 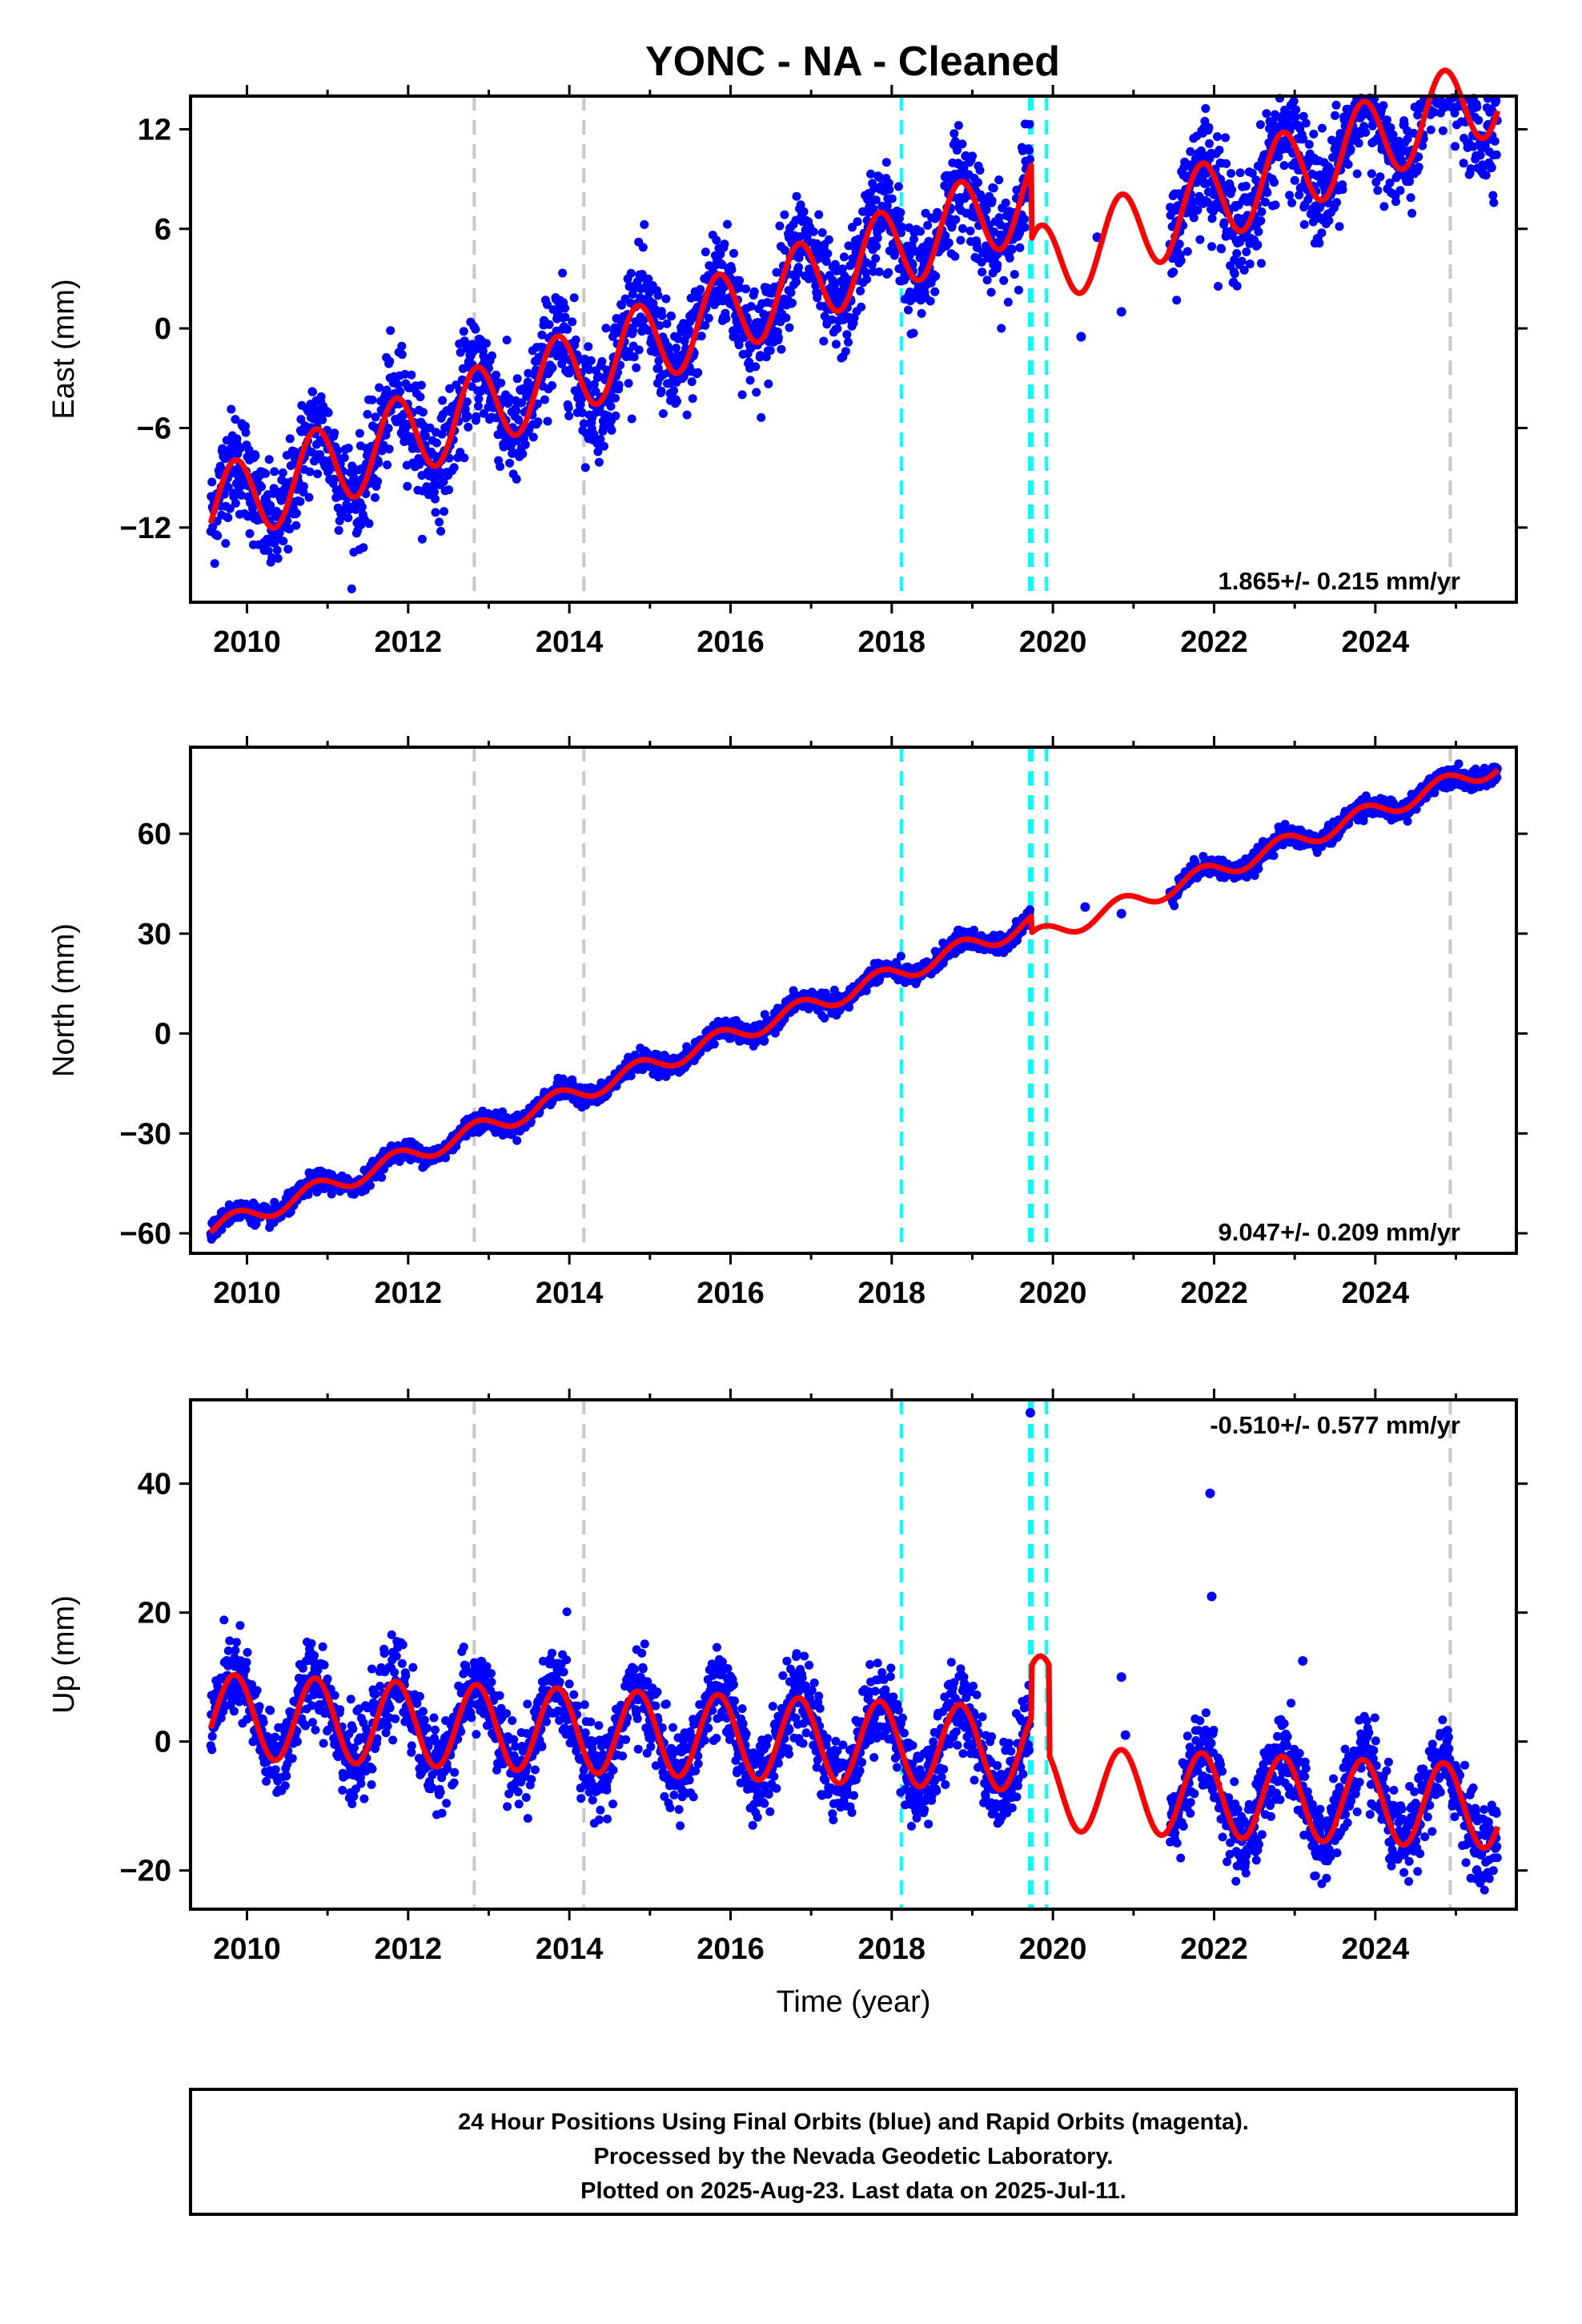 What do you see at coordinates (247, 642) in the screenshot?
I see `x-tick-label: 2010` at bounding box center [247, 642].